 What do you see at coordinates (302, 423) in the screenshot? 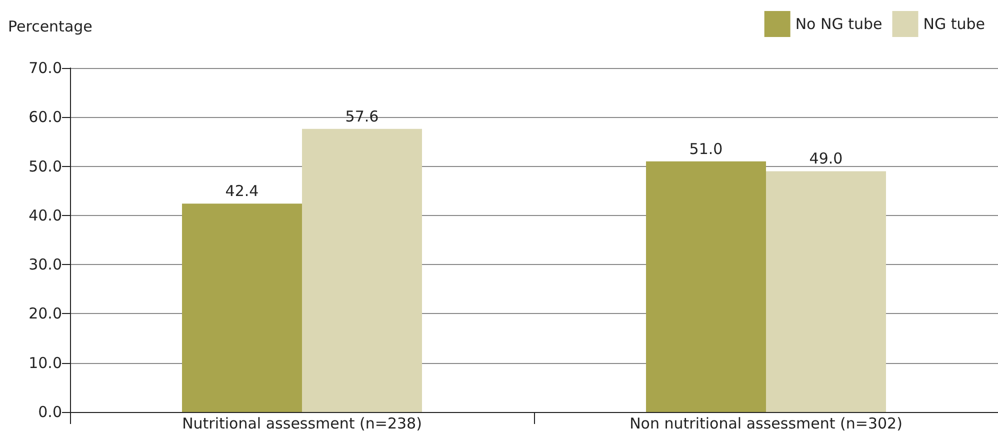
I see `x-tick-label: Nutritional assessment (n=238)` at bounding box center [302, 423].